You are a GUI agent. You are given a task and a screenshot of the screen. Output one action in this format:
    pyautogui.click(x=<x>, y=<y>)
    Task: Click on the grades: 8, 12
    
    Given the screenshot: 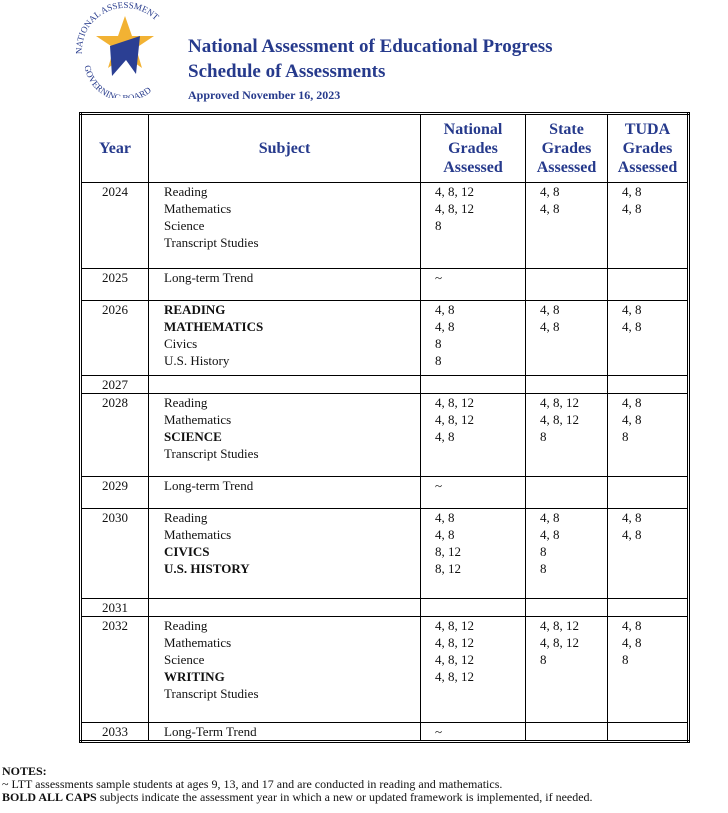 What is the action you would take?
    pyautogui.click(x=448, y=551)
    